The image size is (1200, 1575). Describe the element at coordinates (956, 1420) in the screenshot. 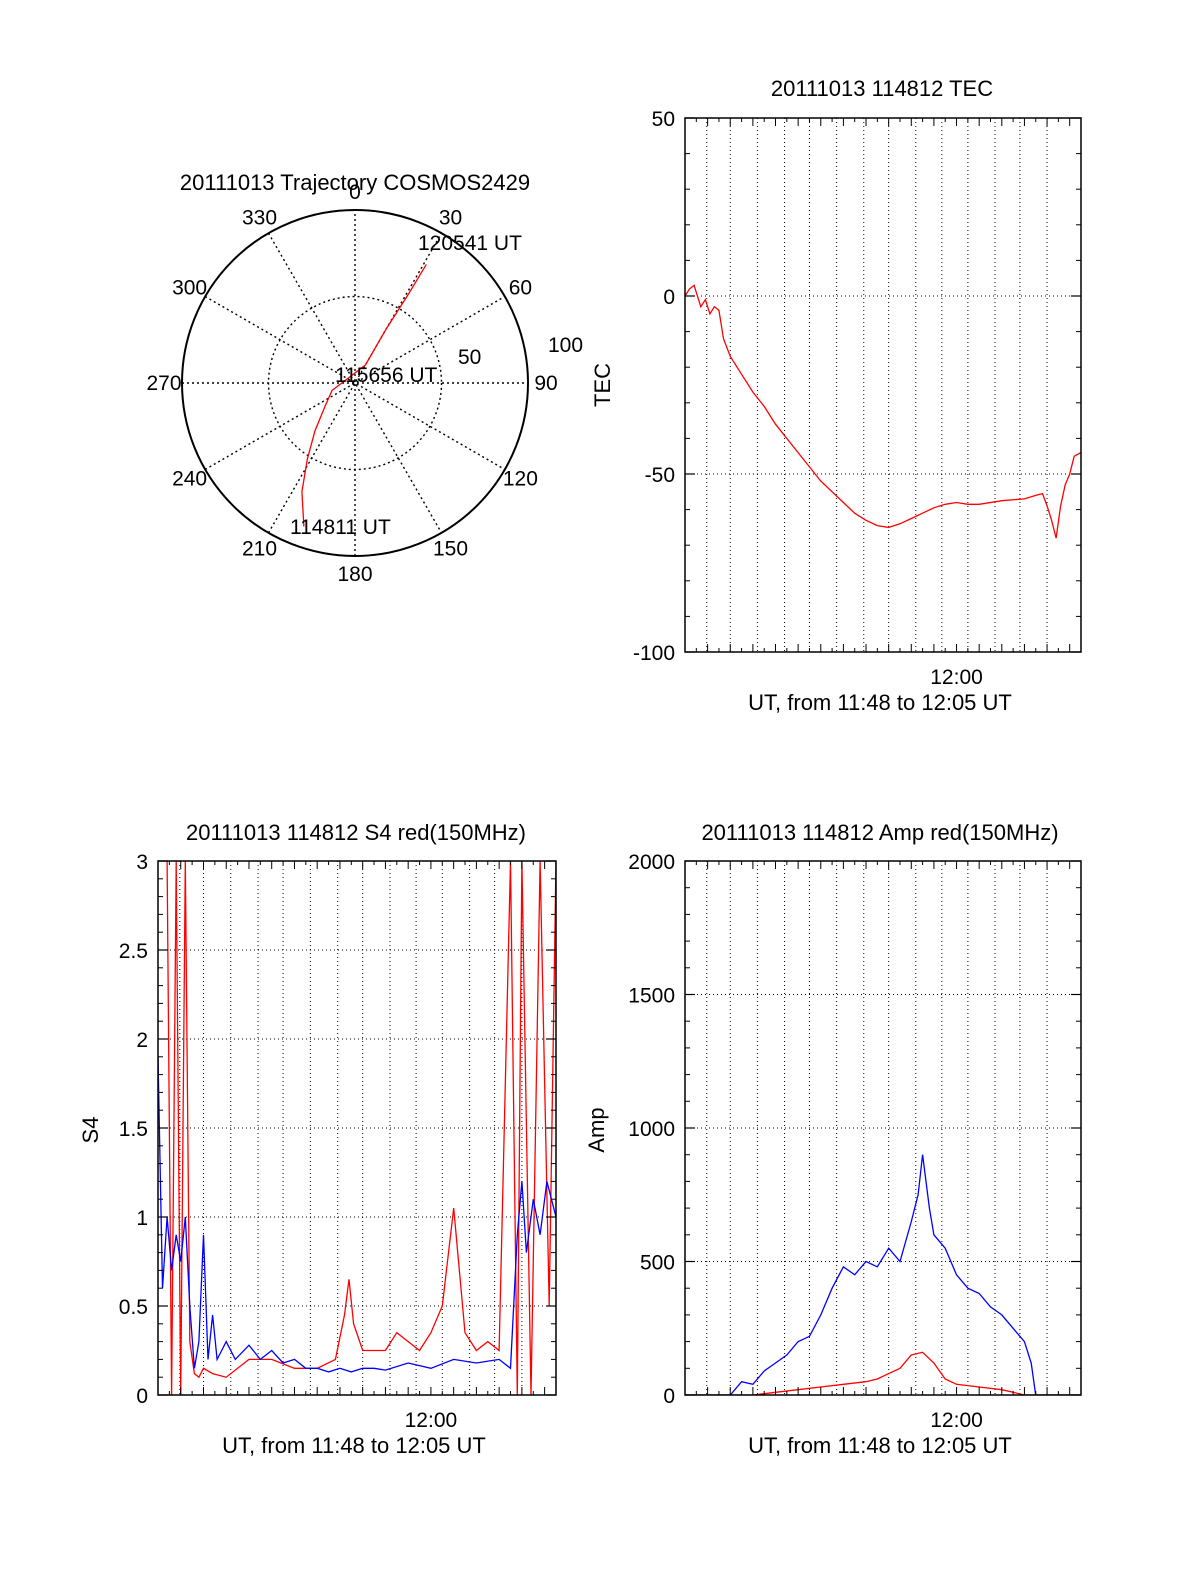

I see `amp-xtick-label: 12:00` at that location.